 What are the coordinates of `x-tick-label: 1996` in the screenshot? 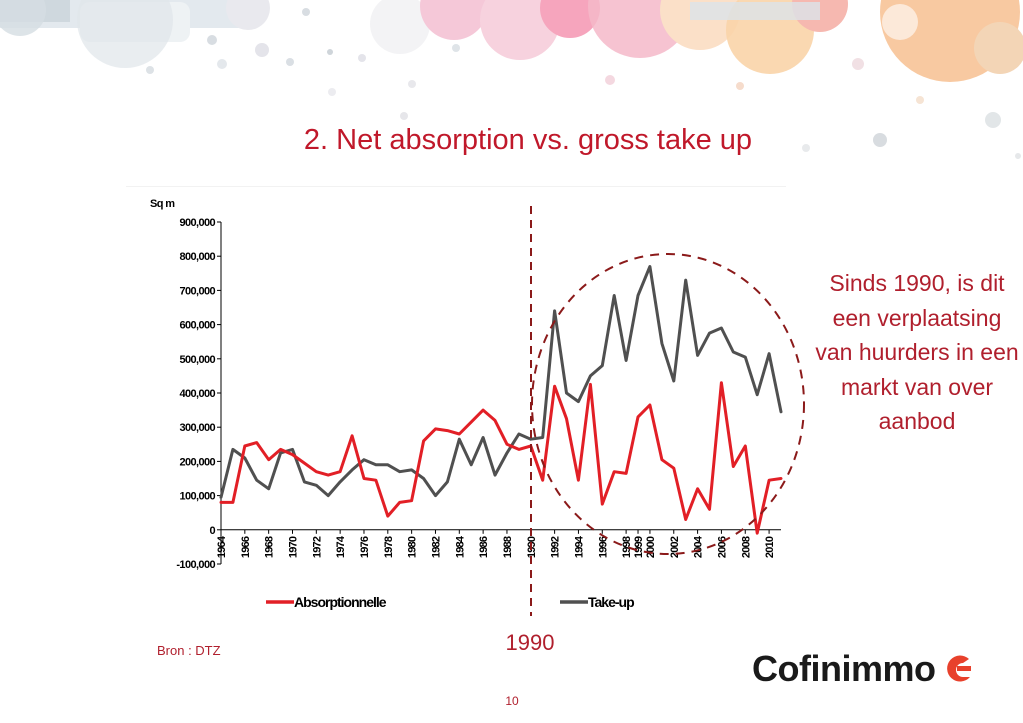 It's located at (603, 547).